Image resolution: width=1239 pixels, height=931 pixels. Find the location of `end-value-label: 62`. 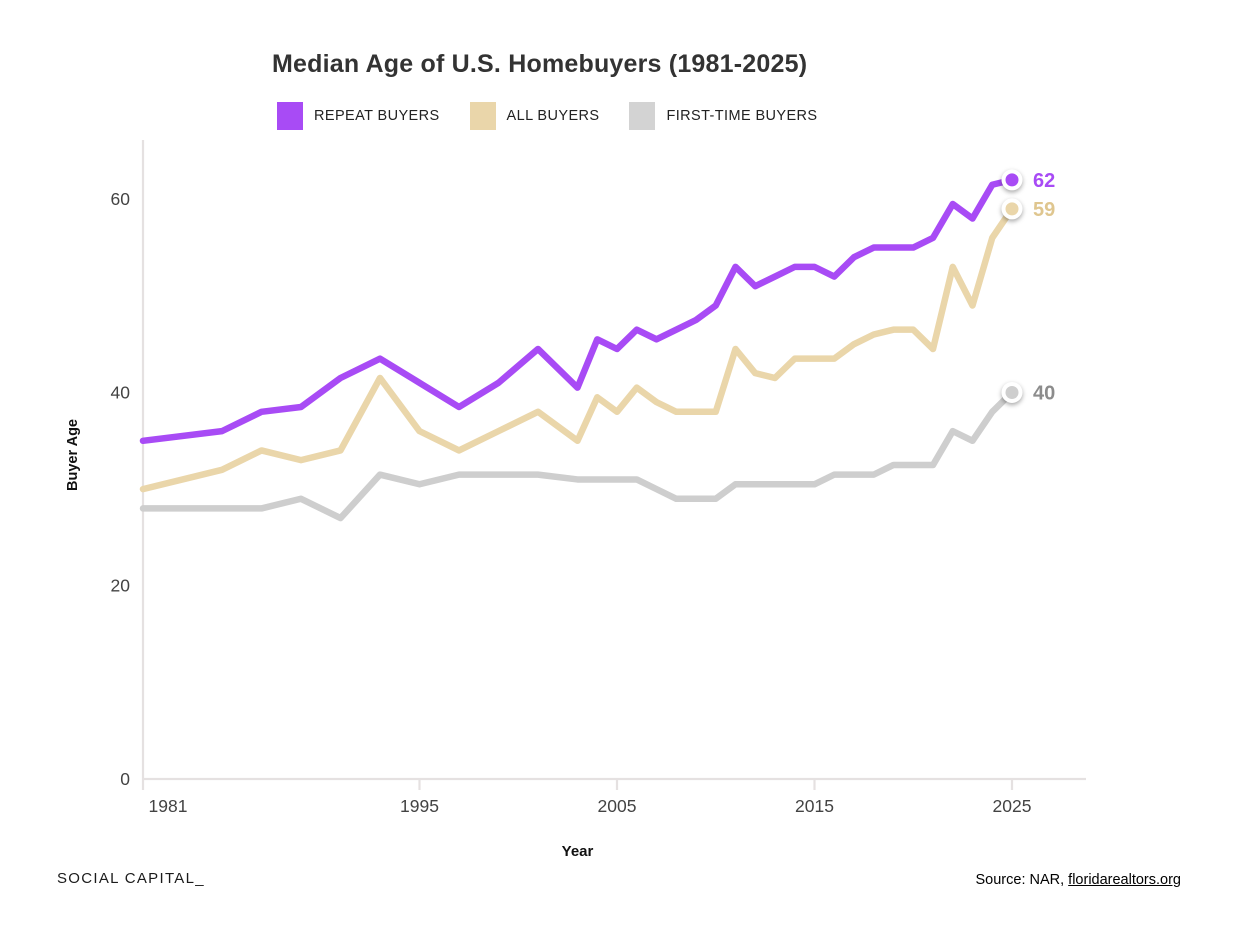

end-value-label: 62 is located at coordinates (1044, 181).